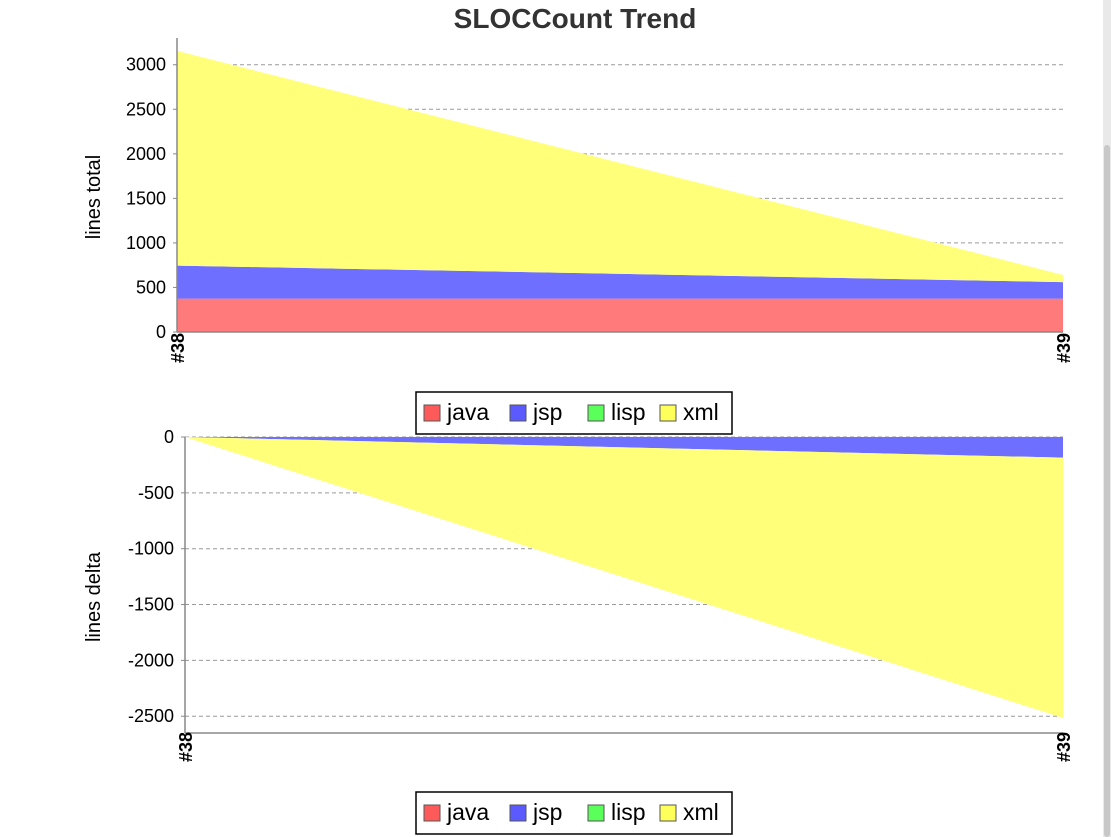 Image resolution: width=1111 pixels, height=837 pixels. I want to click on top-y-ticks: 0 500 1000 1500 2000 2500 3000, so click(151, 198).